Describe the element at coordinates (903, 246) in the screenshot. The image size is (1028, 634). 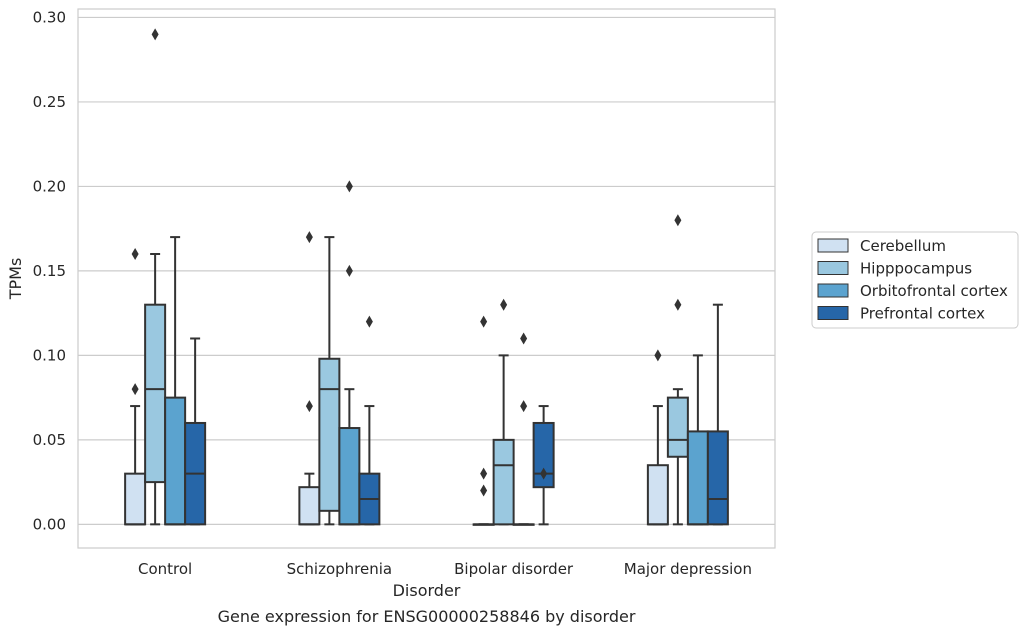
I see `legend-label: Cerebellum` at that location.